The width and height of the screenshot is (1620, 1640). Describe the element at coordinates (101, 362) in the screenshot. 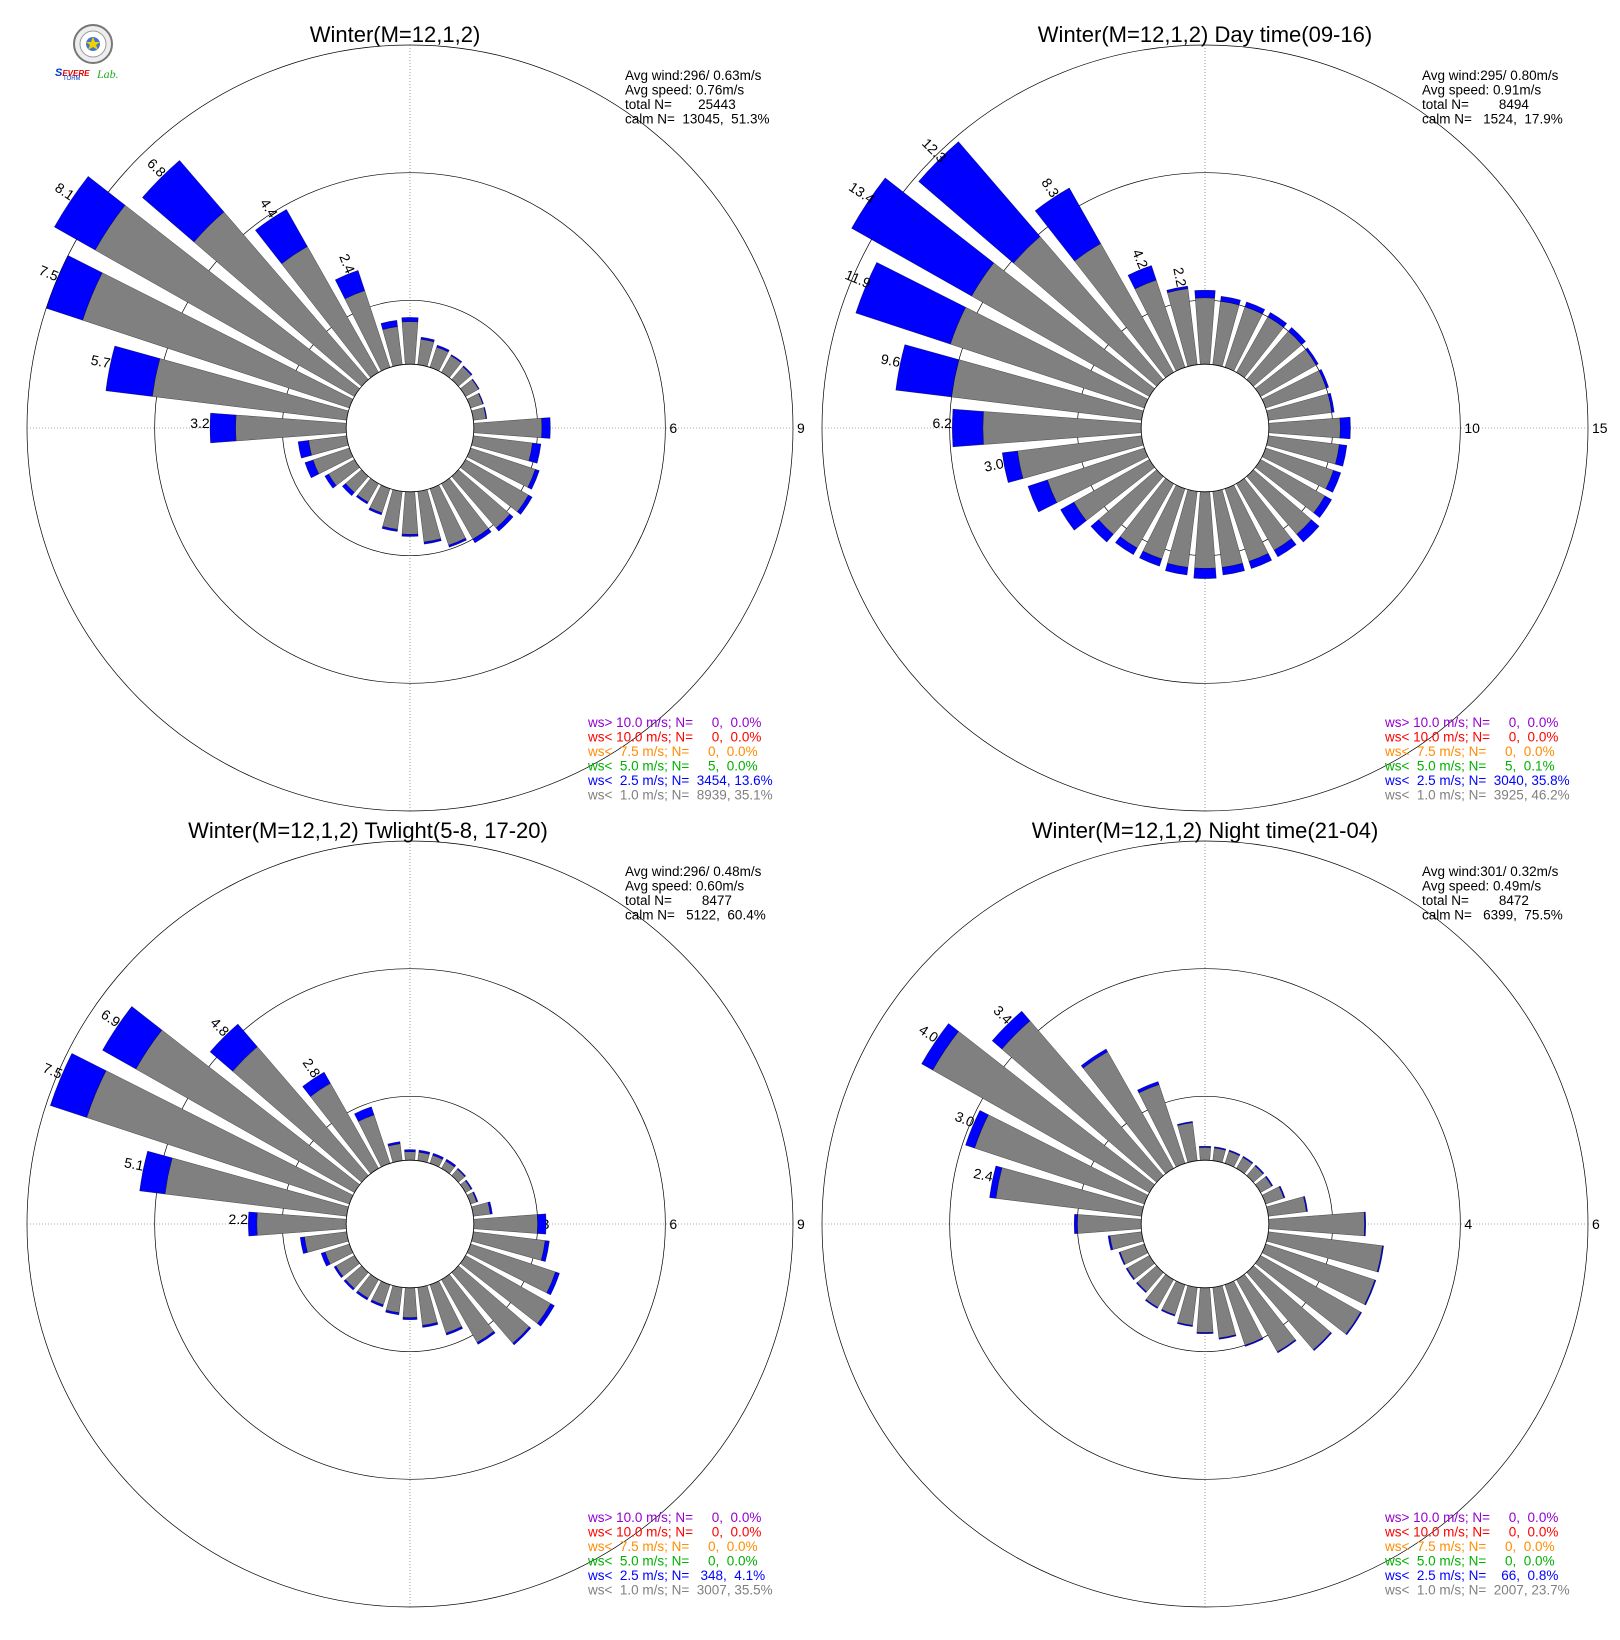

I see `direction-value-label: 5.7` at that location.